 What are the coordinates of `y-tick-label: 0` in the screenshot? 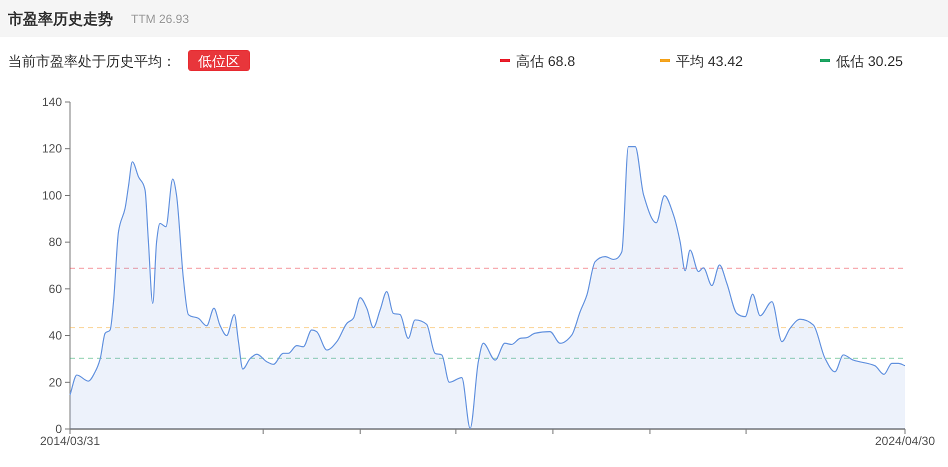 It's located at (58, 429).